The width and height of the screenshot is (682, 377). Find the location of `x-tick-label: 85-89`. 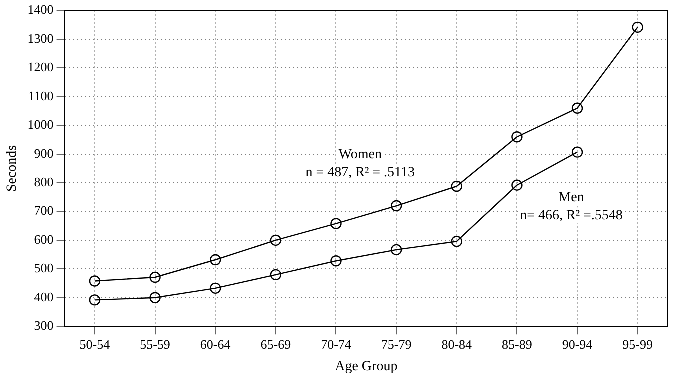

x-tick-label: 85-89 is located at coordinates (517, 344).